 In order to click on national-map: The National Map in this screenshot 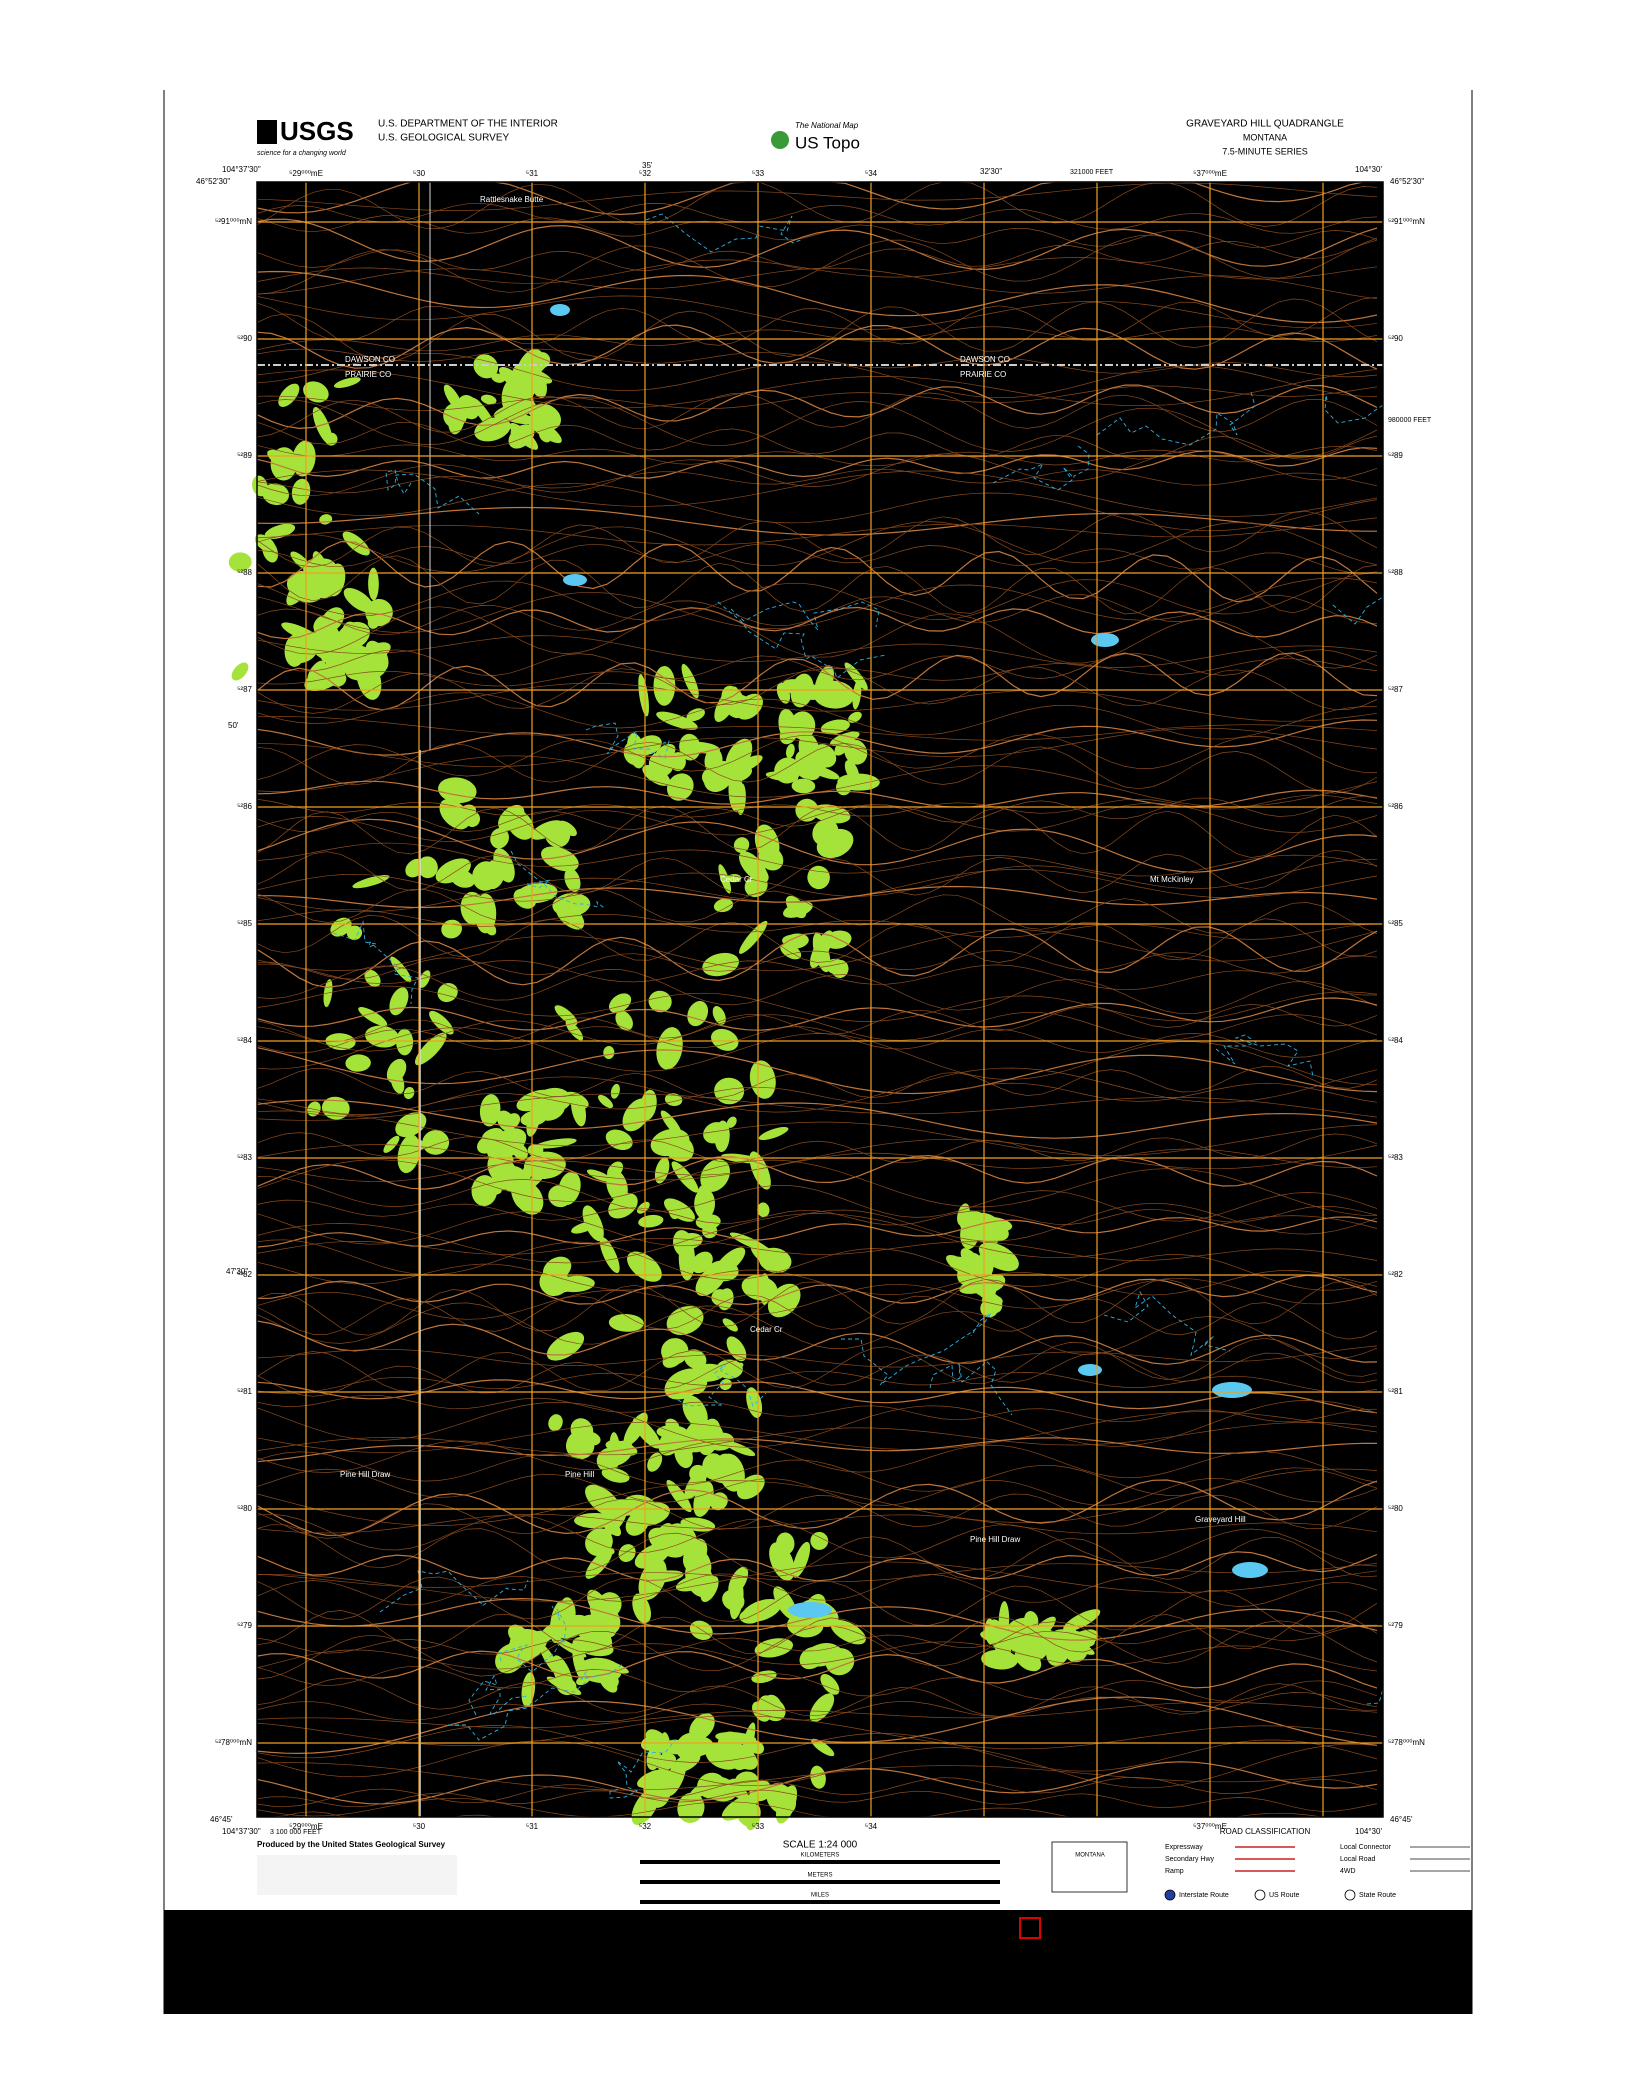, I will do `click(827, 125)`.